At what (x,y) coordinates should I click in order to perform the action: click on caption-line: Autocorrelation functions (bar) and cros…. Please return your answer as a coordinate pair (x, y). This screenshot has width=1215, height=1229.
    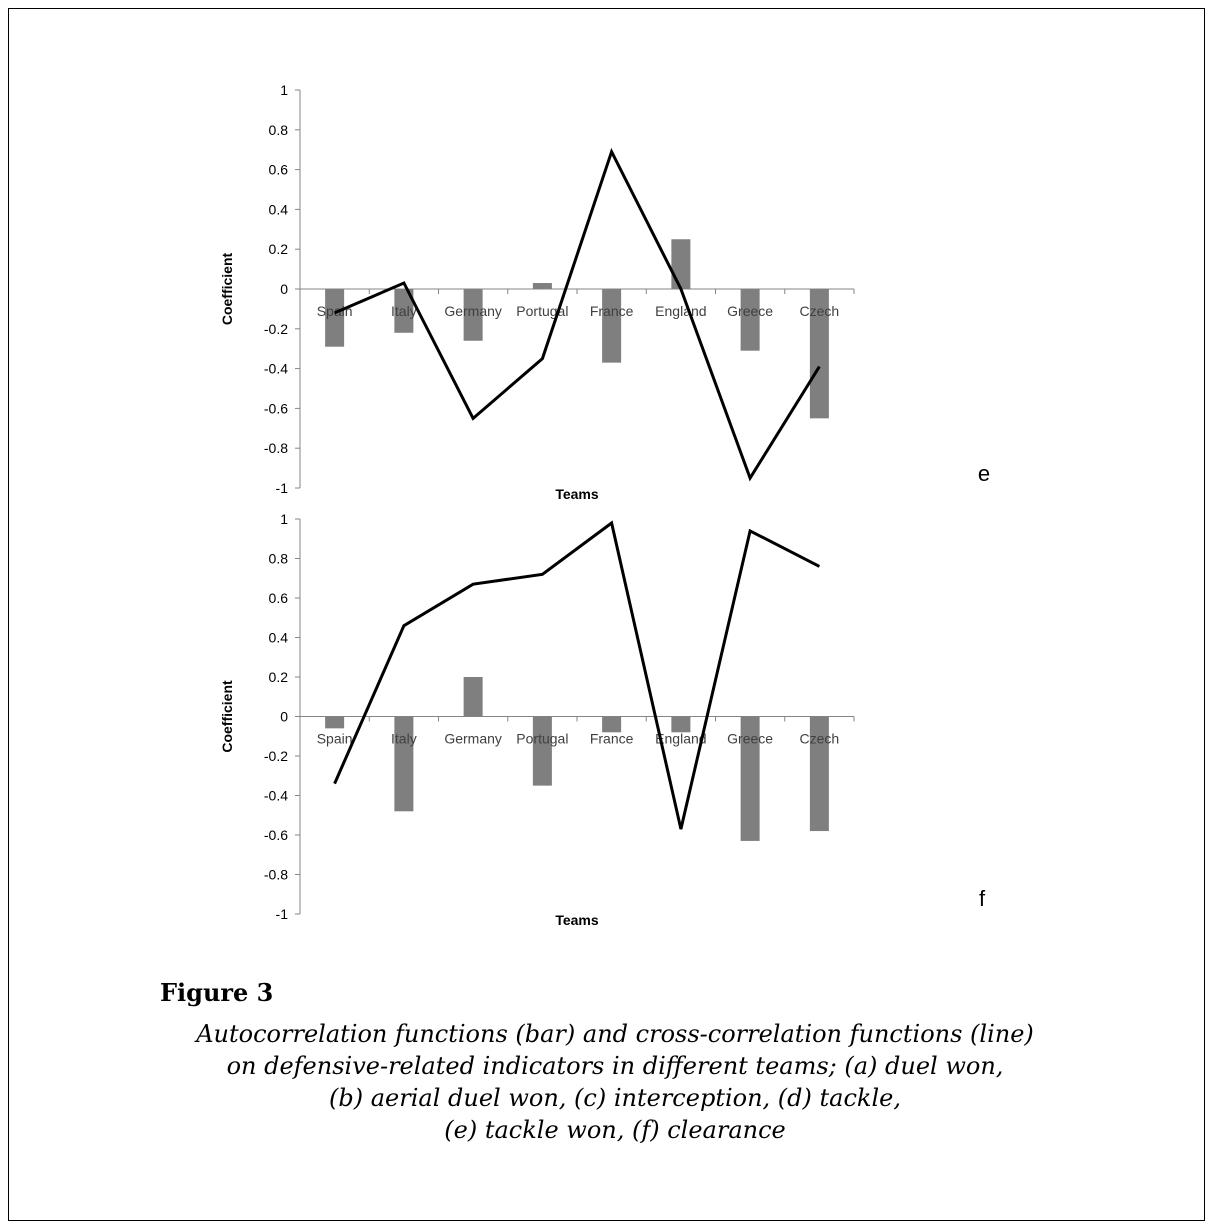
    Looking at the image, I should click on (615, 1034).